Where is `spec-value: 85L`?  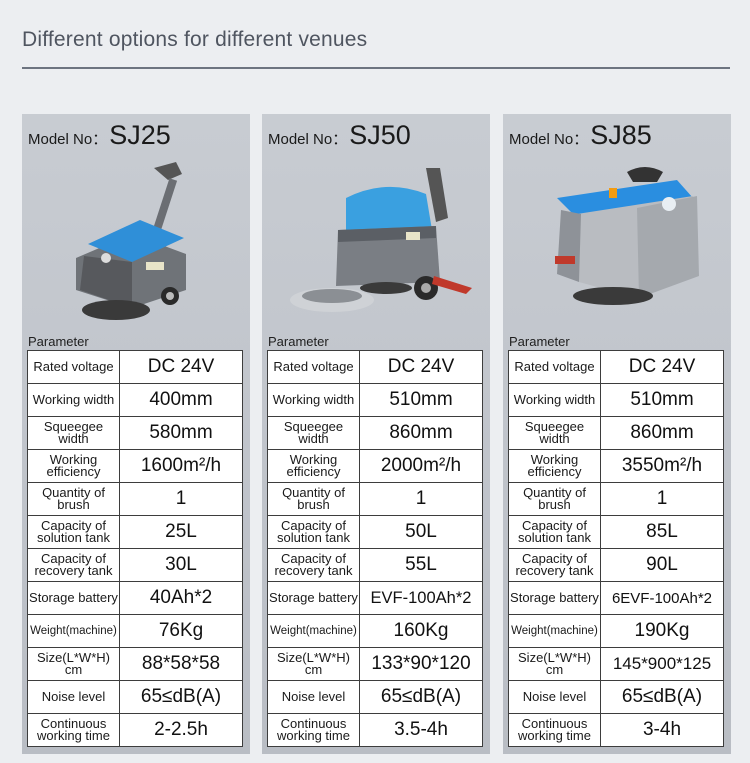 spec-value: 85L is located at coordinates (662, 532).